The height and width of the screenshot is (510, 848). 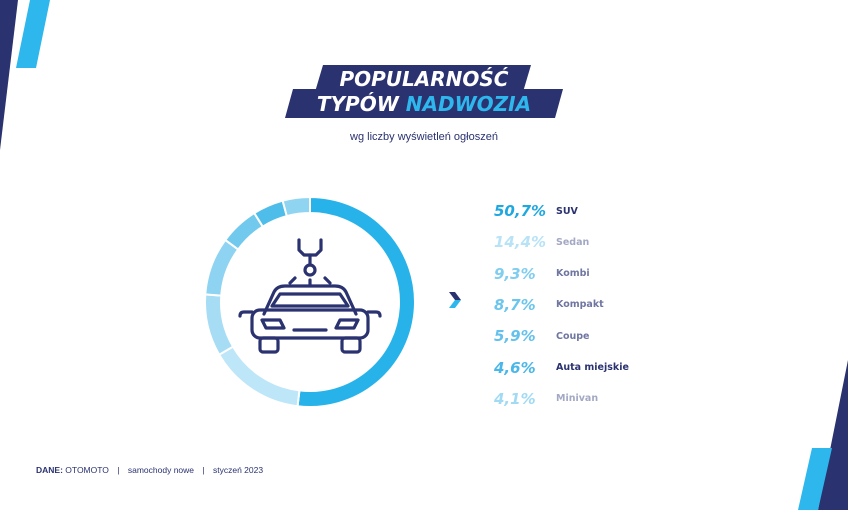 I want to click on donut-chart, so click(x=310, y=301).